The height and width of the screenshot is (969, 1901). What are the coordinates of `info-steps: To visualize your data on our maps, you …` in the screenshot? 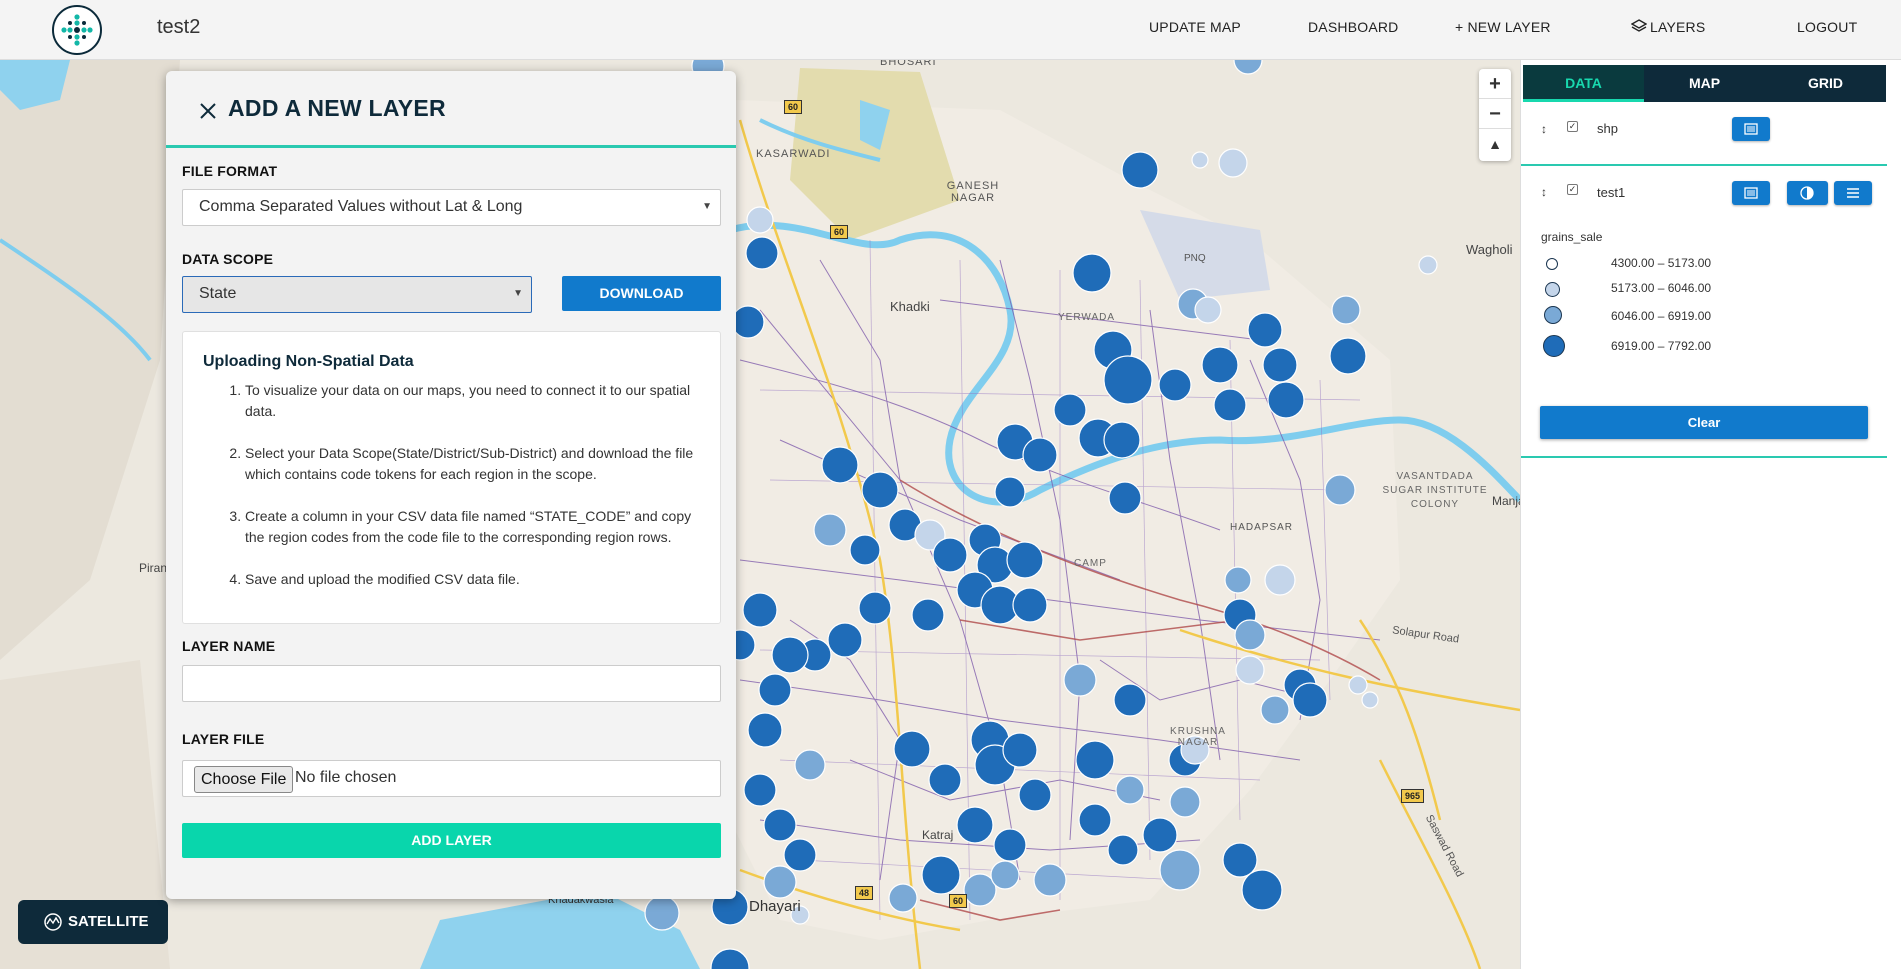 It's located at (474, 495).